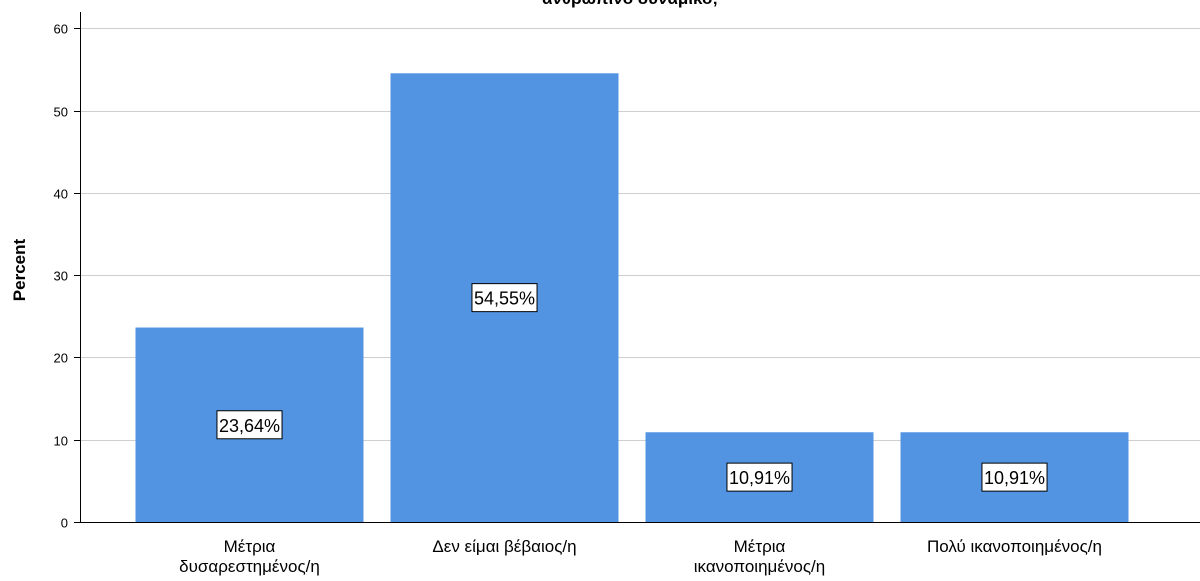 This screenshot has height=581, width=1200. Describe the element at coordinates (61, 29) in the screenshot. I see `y-tick-label: 60` at that location.